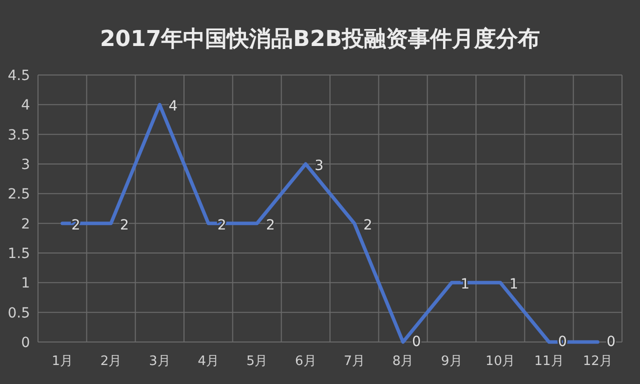 This screenshot has width=640, height=384. I want to click on x-tick-label: 1月, so click(62, 361).